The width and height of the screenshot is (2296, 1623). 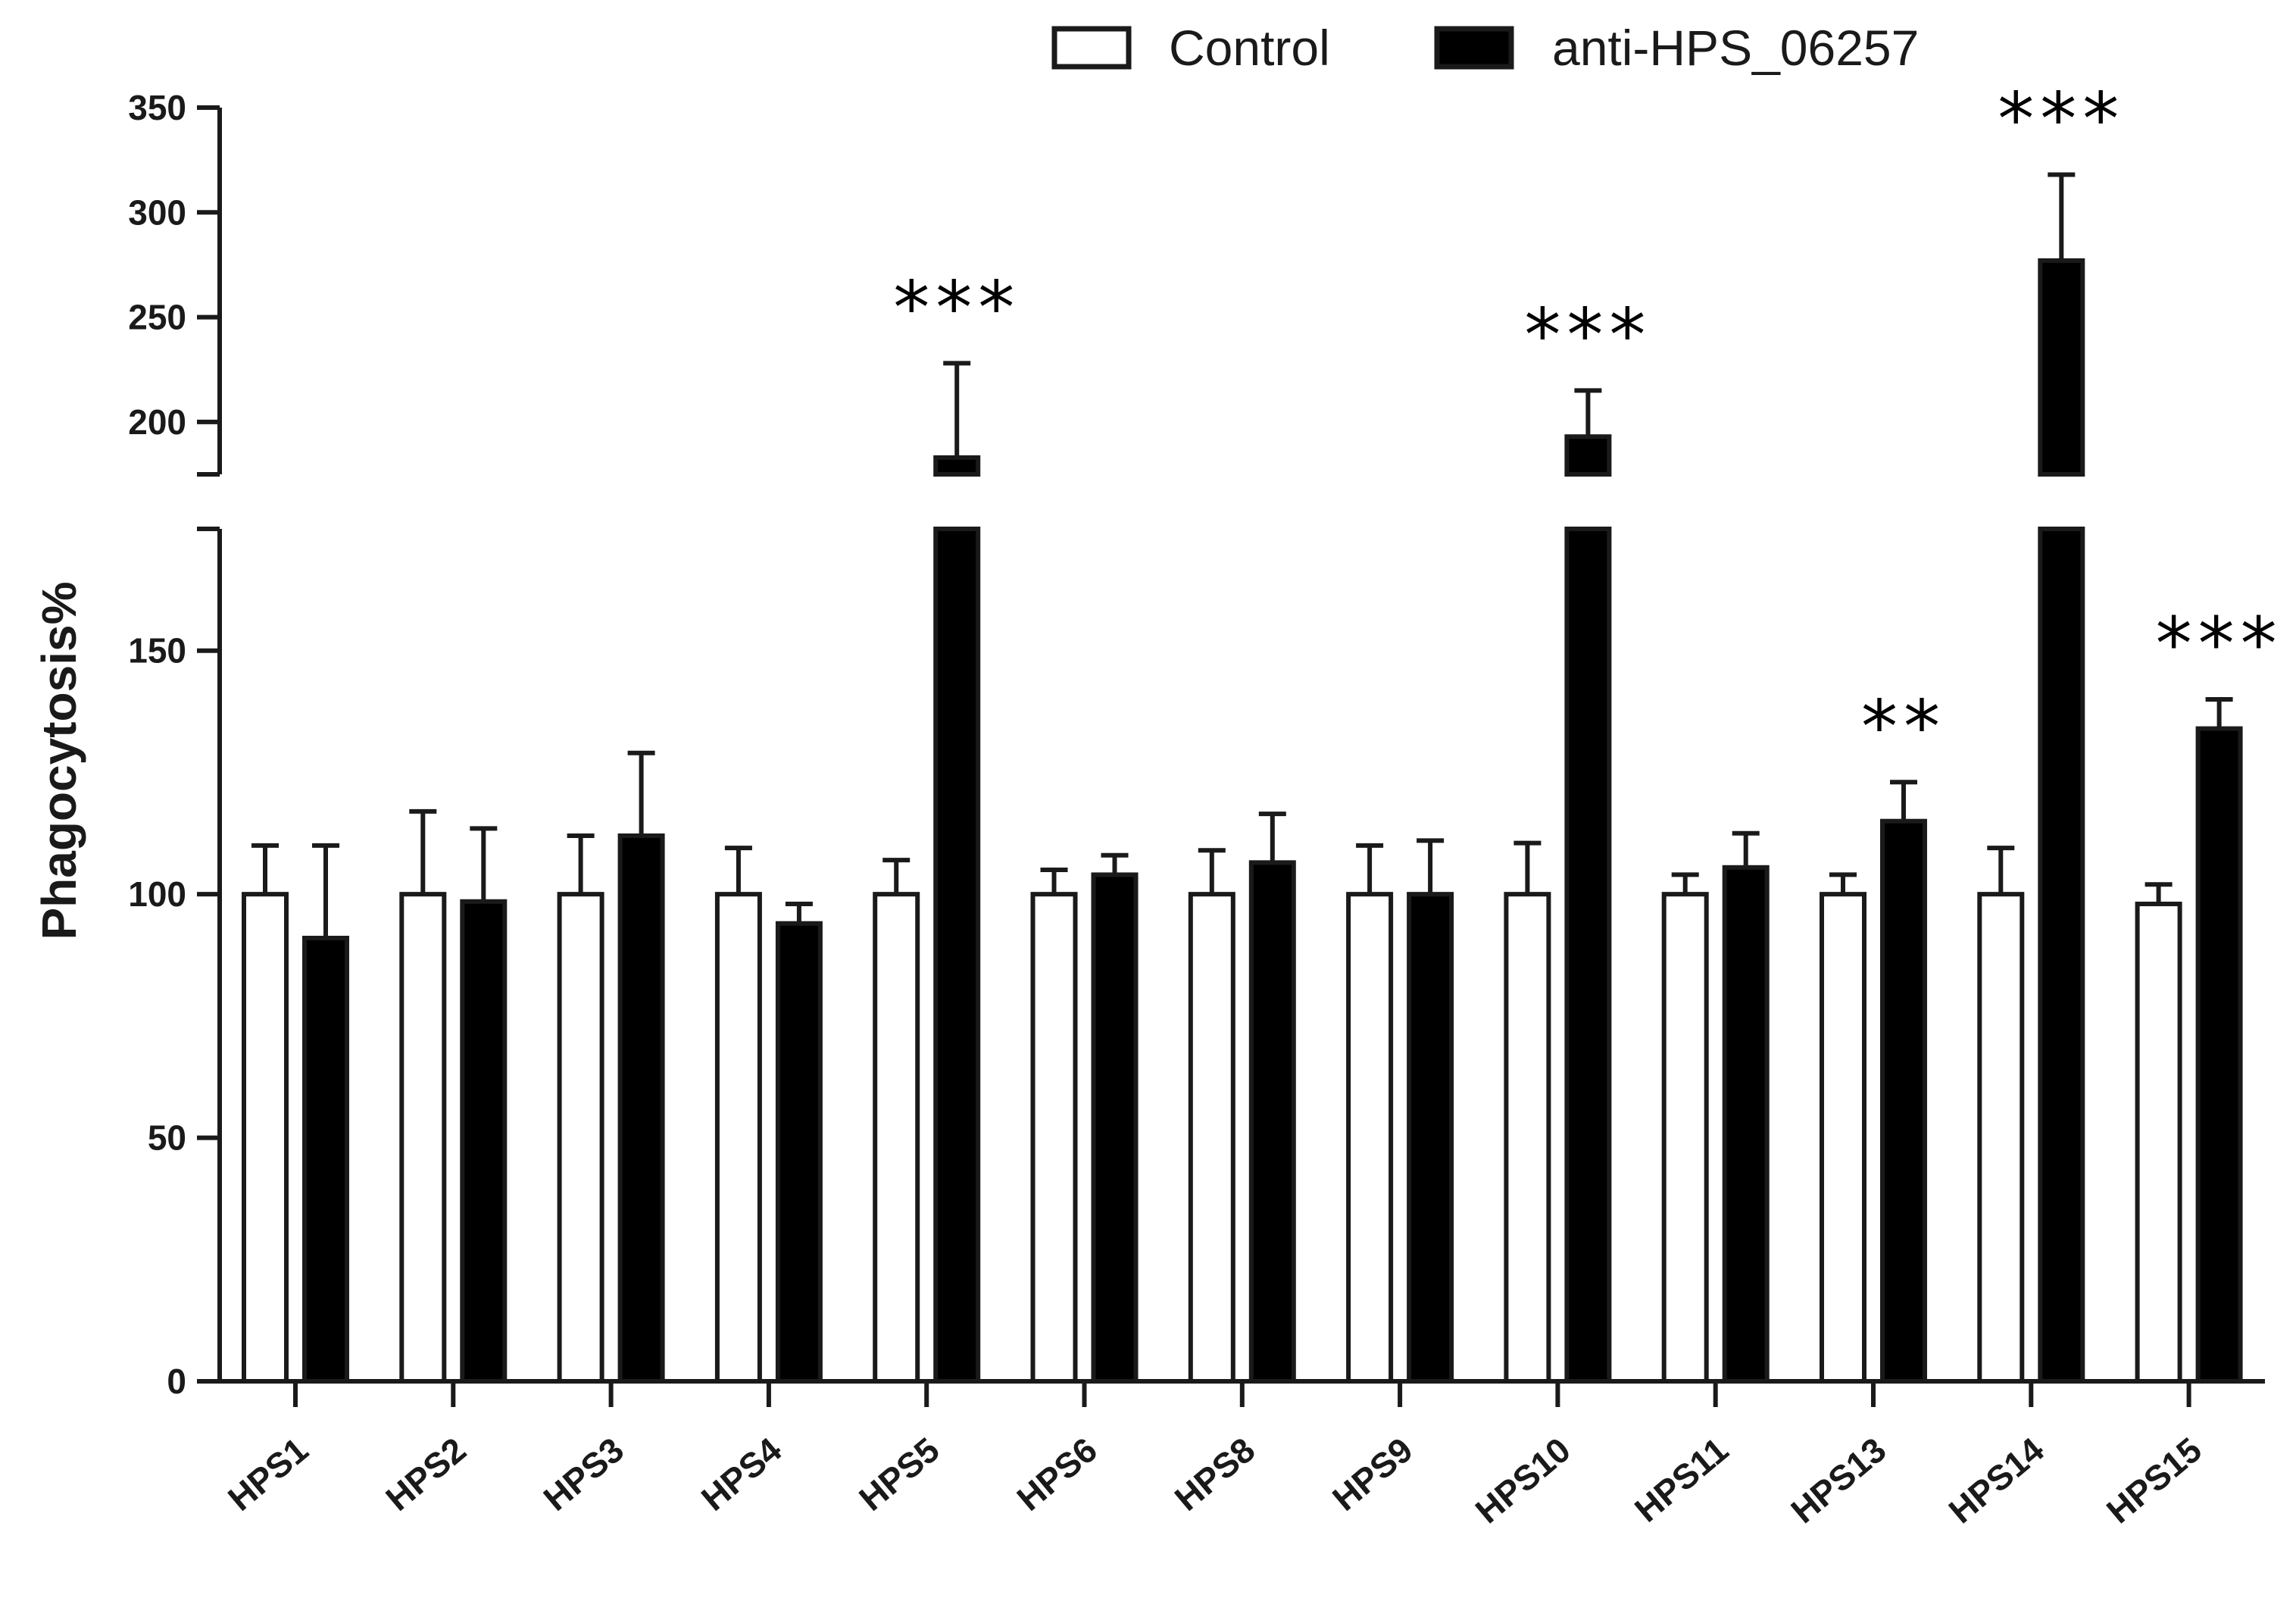 I want to click on bar-control-HPS5, so click(x=896, y=1138).